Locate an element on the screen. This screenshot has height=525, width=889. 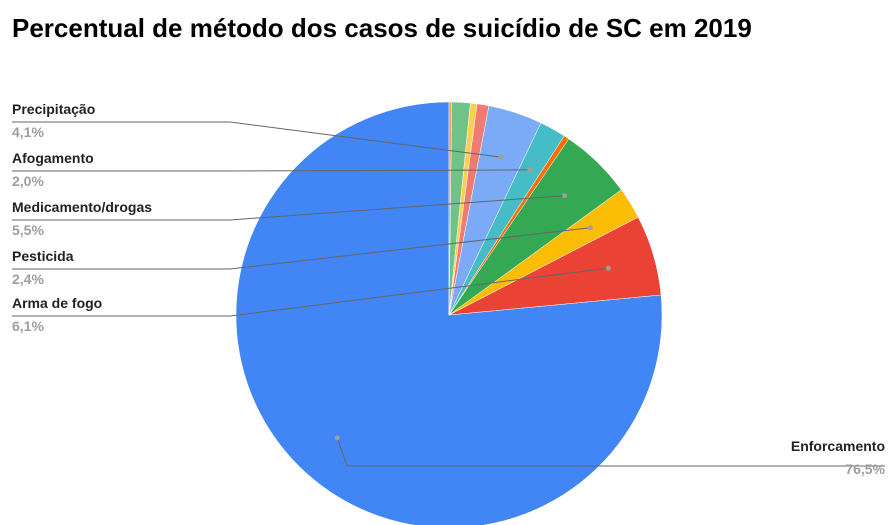
label-name-arma-de-fogo: Arma de fogo is located at coordinates (57, 303).